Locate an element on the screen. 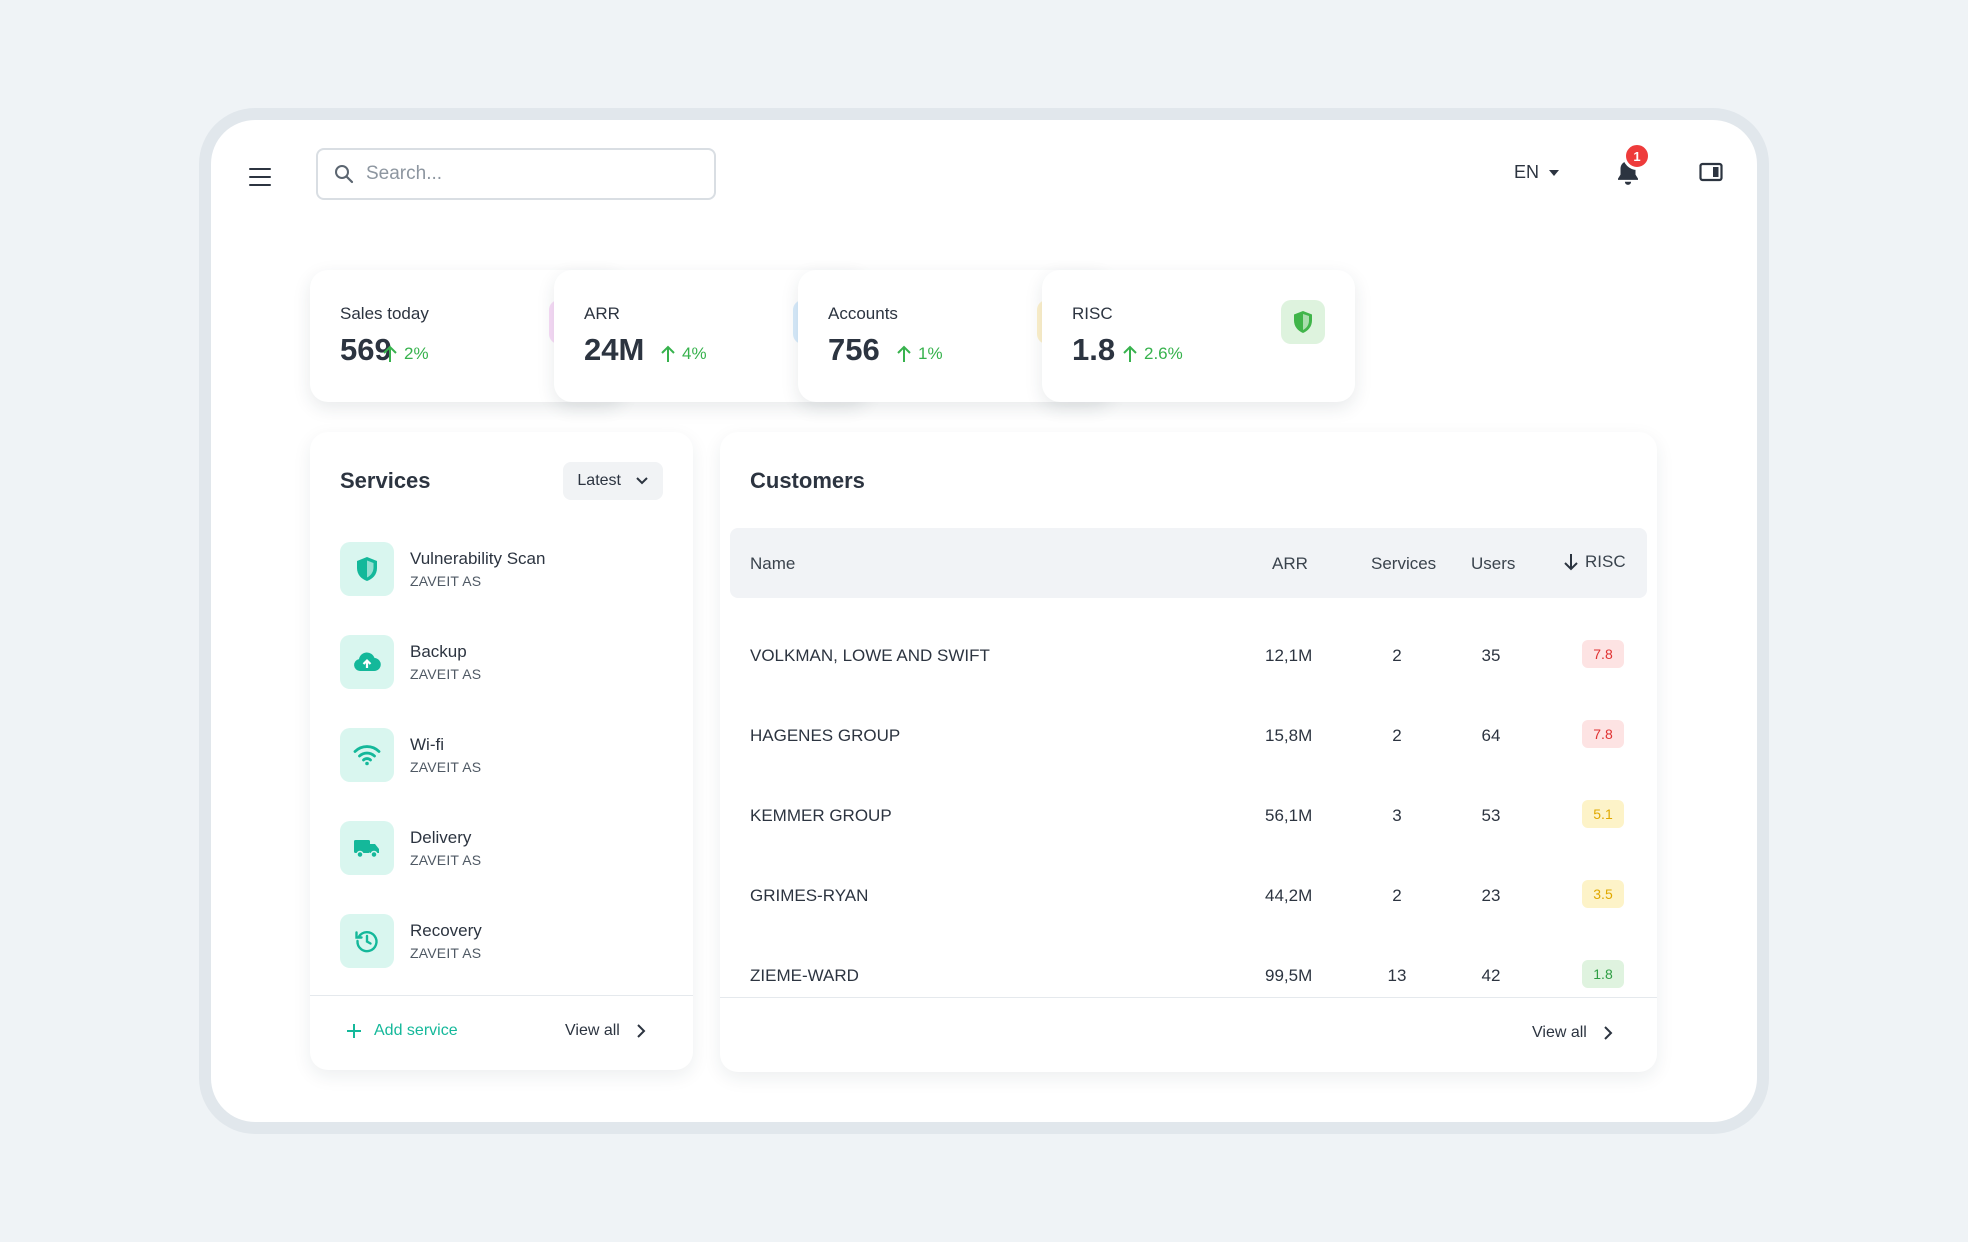  stat-change: 2.6% is located at coordinates (1152, 354).